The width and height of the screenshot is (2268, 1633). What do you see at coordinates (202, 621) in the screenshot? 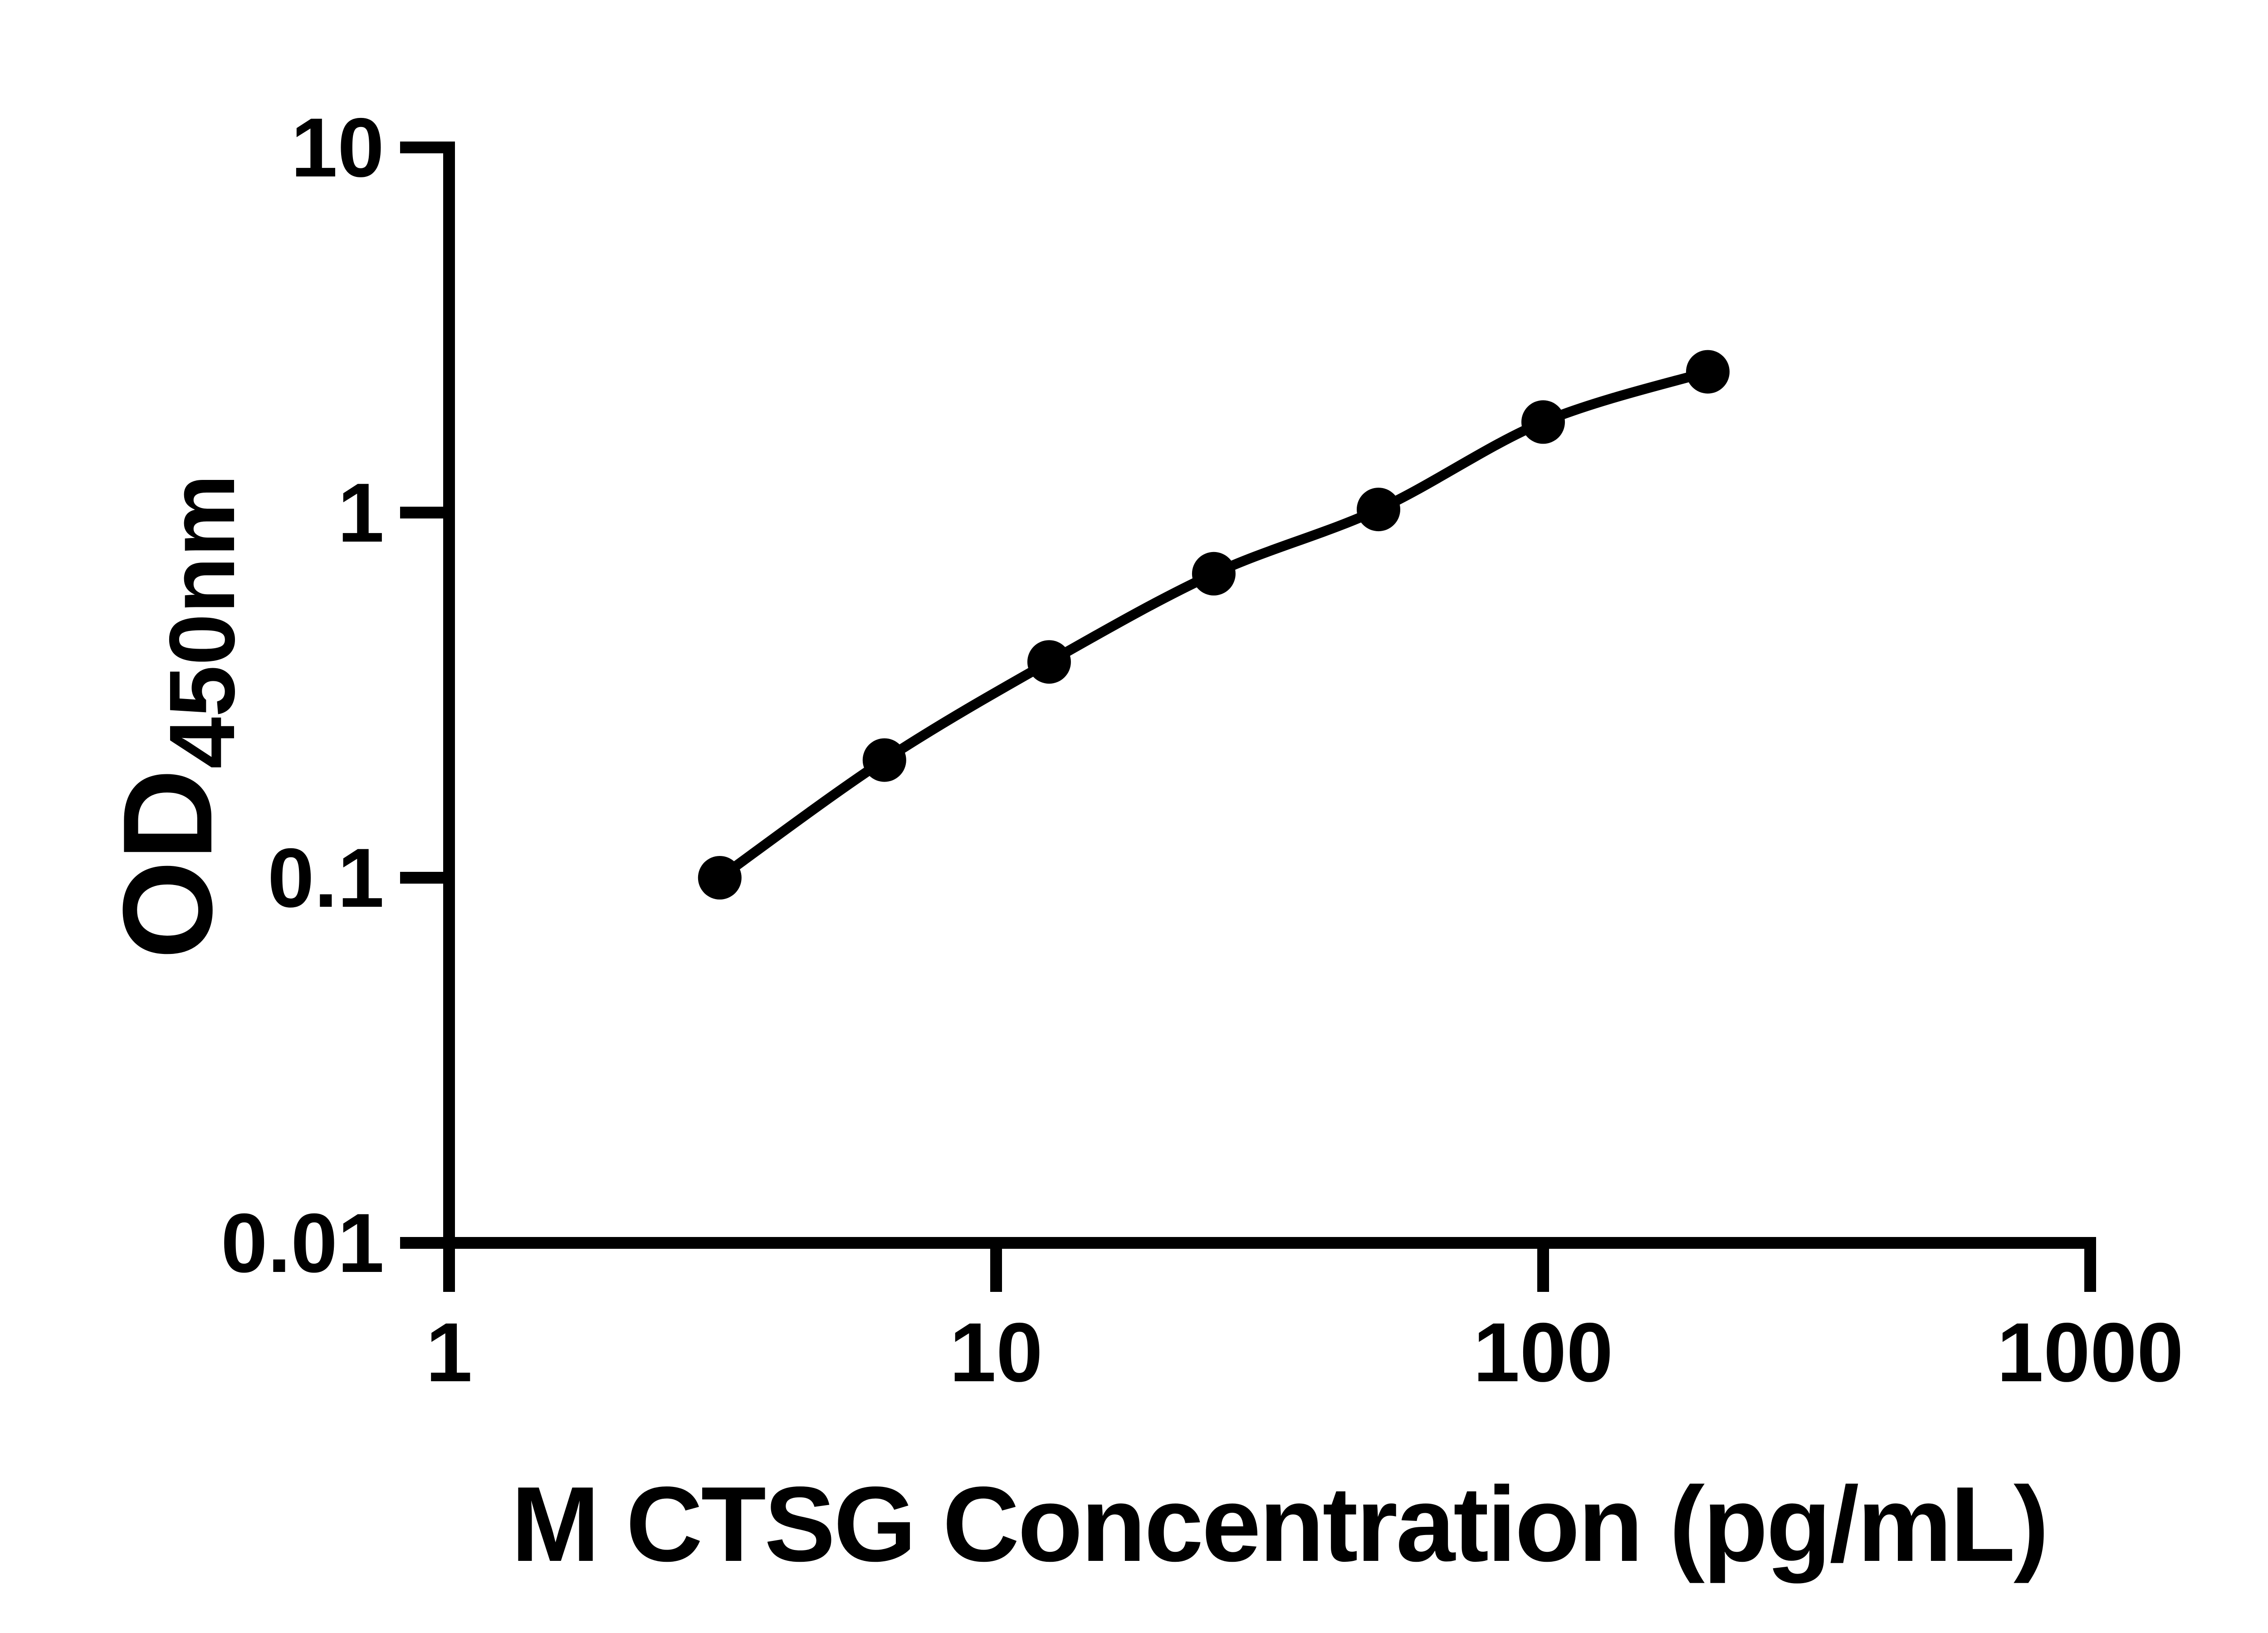
I see `y-axis-title-subscript: 450nm` at bounding box center [202, 621].